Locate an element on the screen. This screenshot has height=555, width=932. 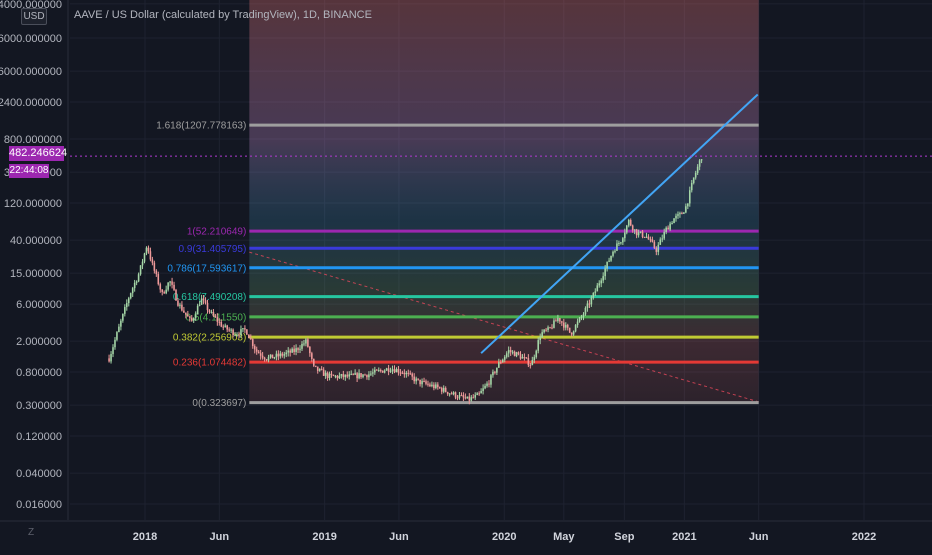
currency-badge: USD is located at coordinates (34, 16).